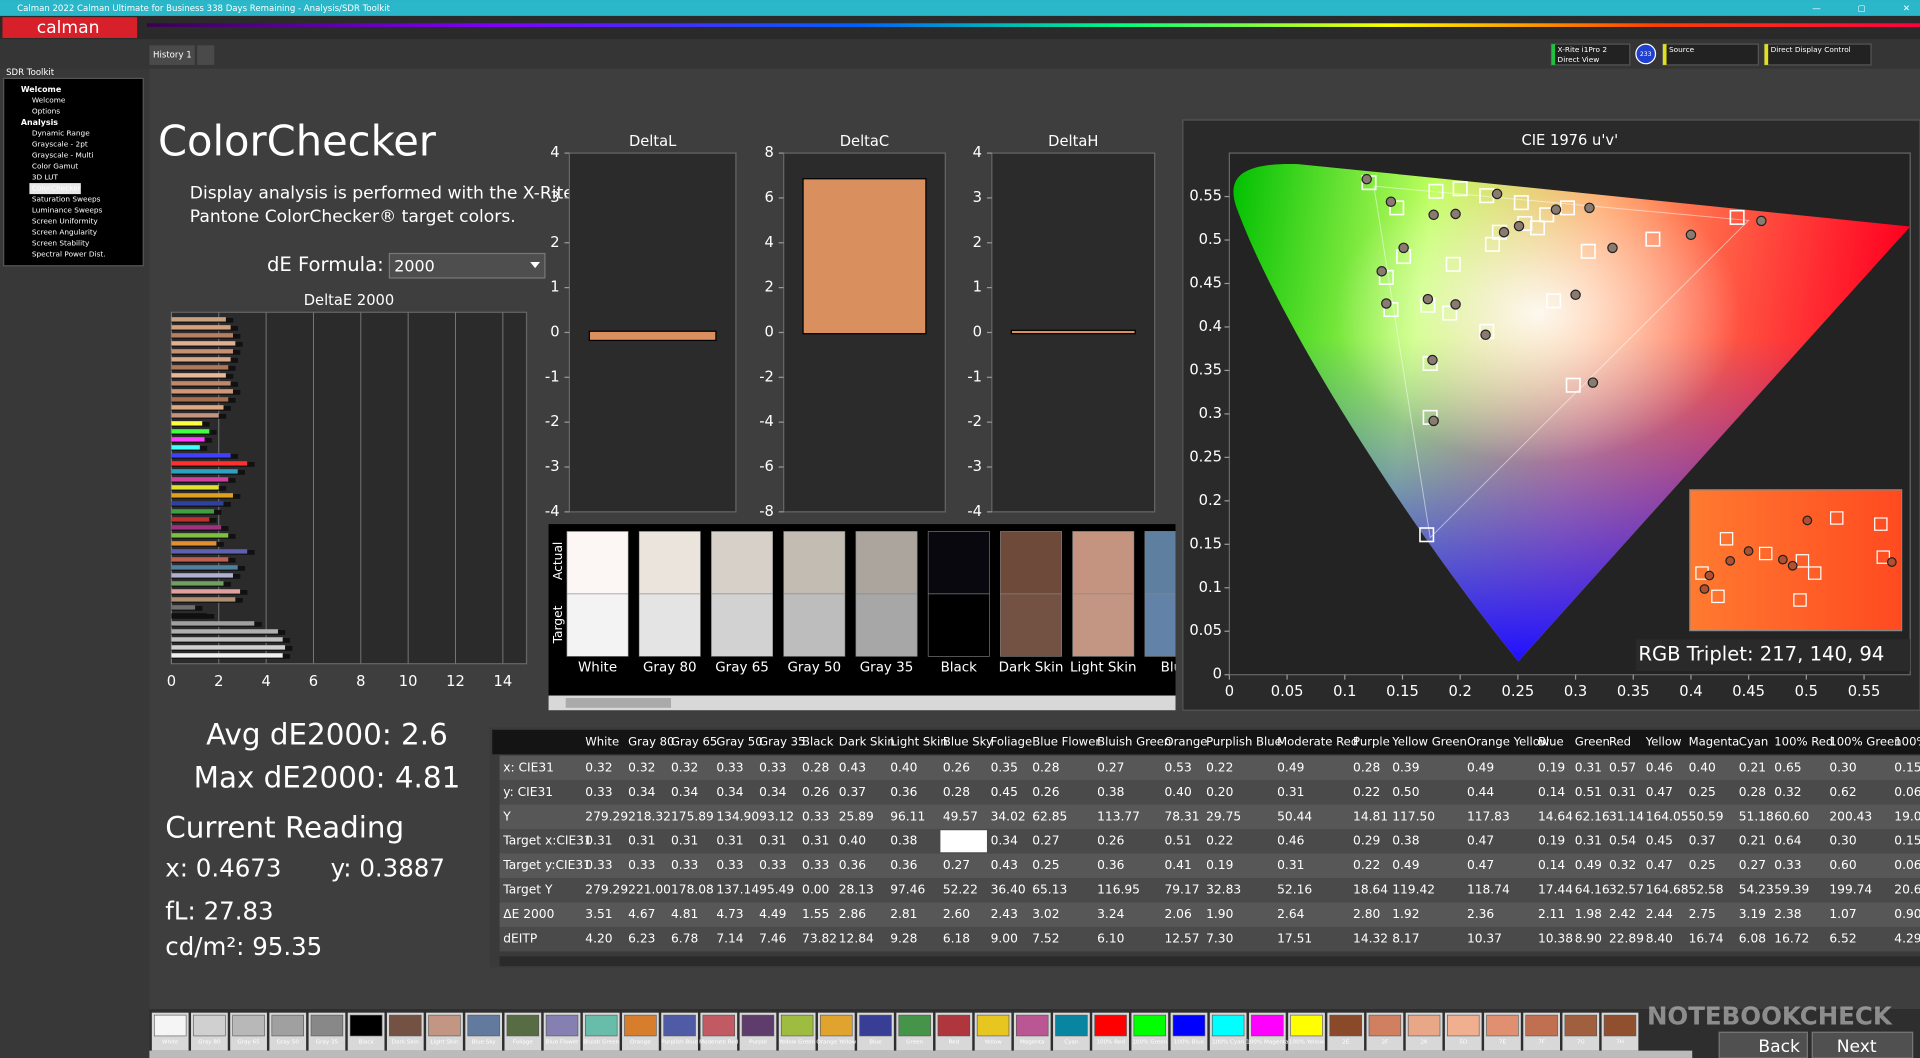 This screenshot has width=1920, height=1058. What do you see at coordinates (1659, 914) in the screenshot?
I see `table-cell: 2.44` at bounding box center [1659, 914].